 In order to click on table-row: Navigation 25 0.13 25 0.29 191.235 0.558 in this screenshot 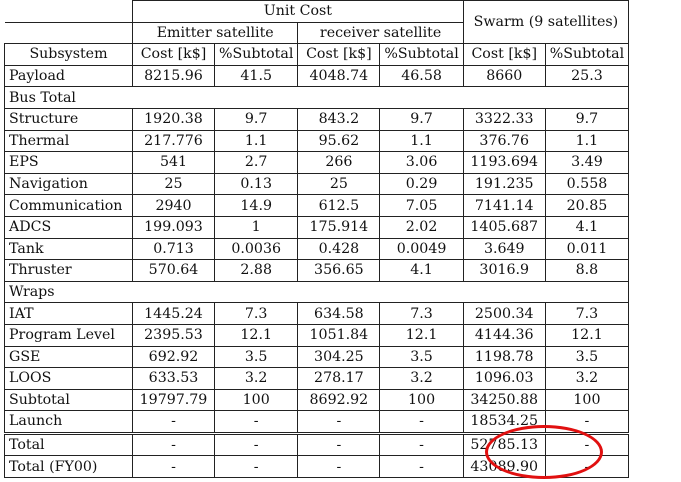, I will do `click(317, 184)`.